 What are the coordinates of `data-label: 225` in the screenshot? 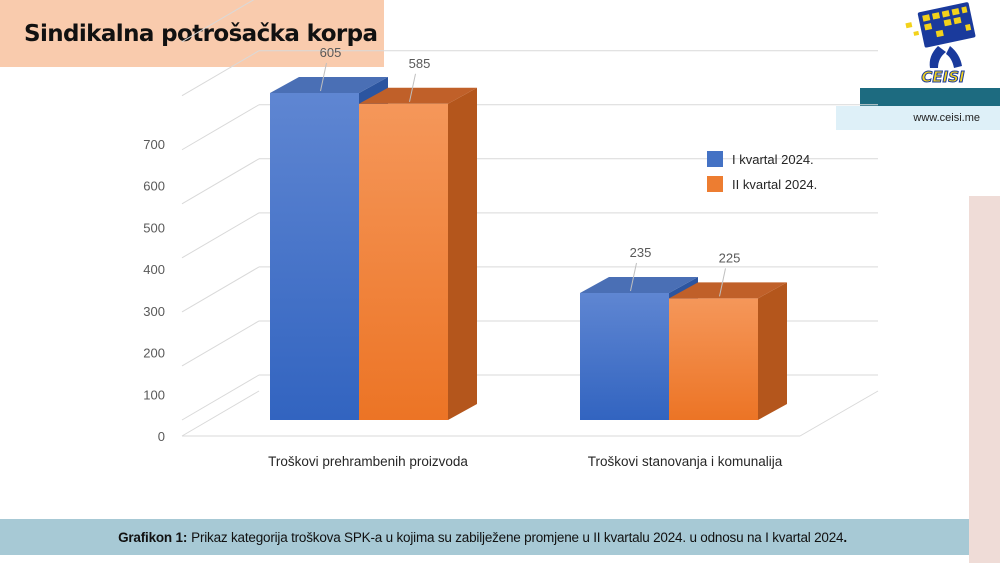 It's located at (730, 257).